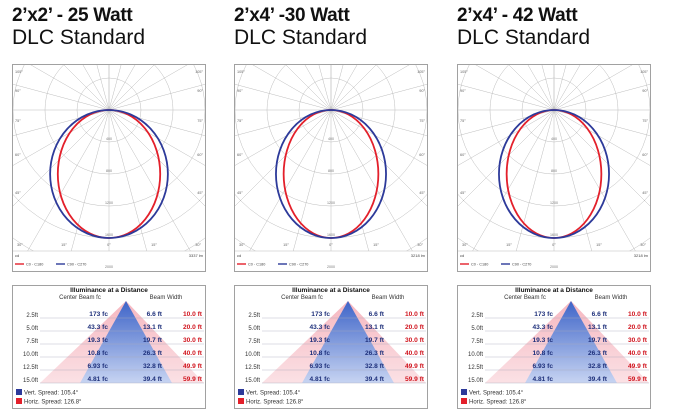  What do you see at coordinates (542, 379) in the screenshot?
I see `center-beam-value: 4.81 fc` at bounding box center [542, 379].